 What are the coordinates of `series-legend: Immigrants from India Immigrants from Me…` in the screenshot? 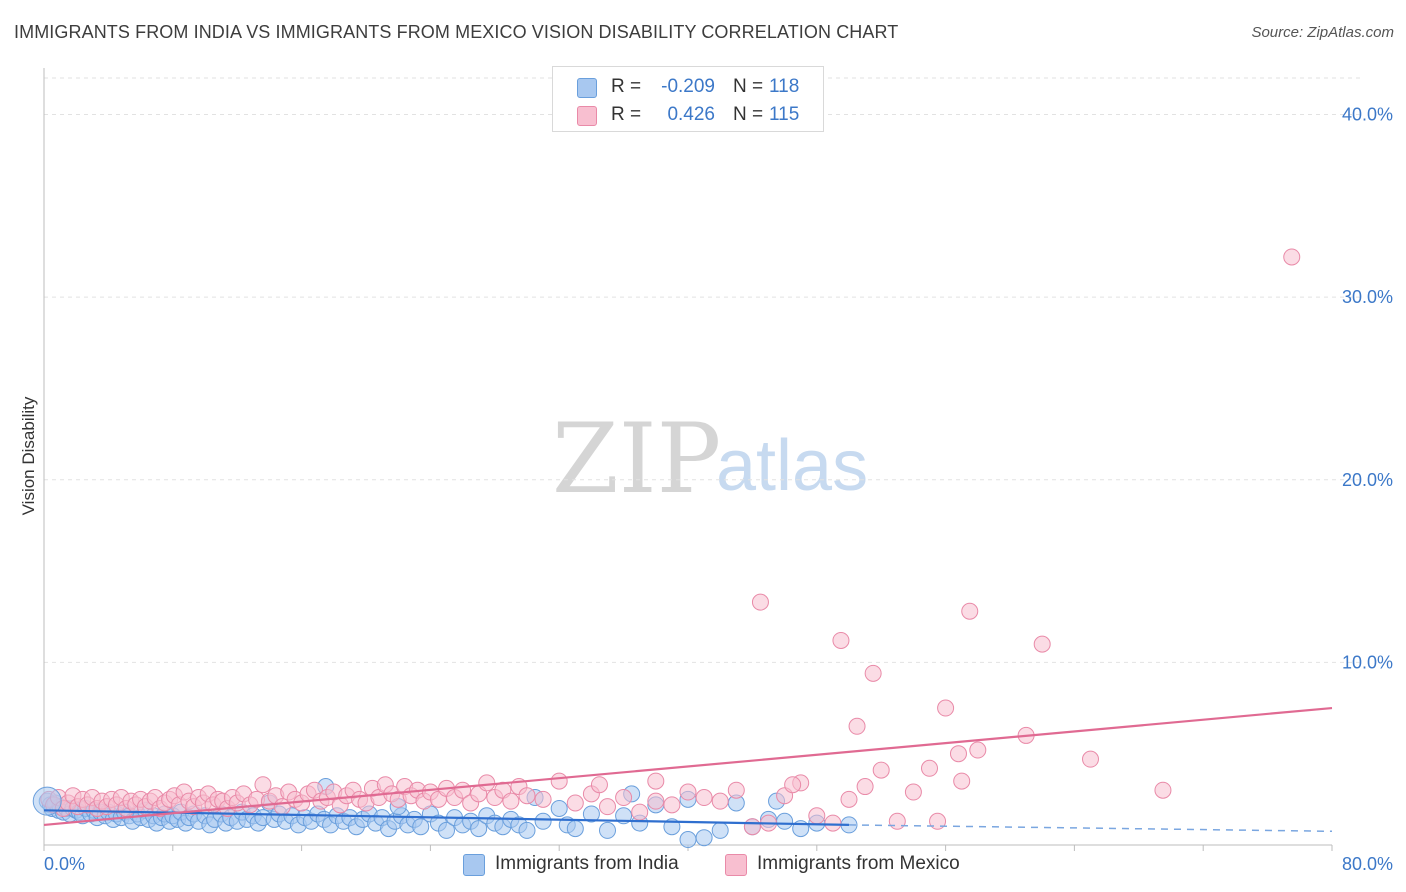 It's located at (703, 865).